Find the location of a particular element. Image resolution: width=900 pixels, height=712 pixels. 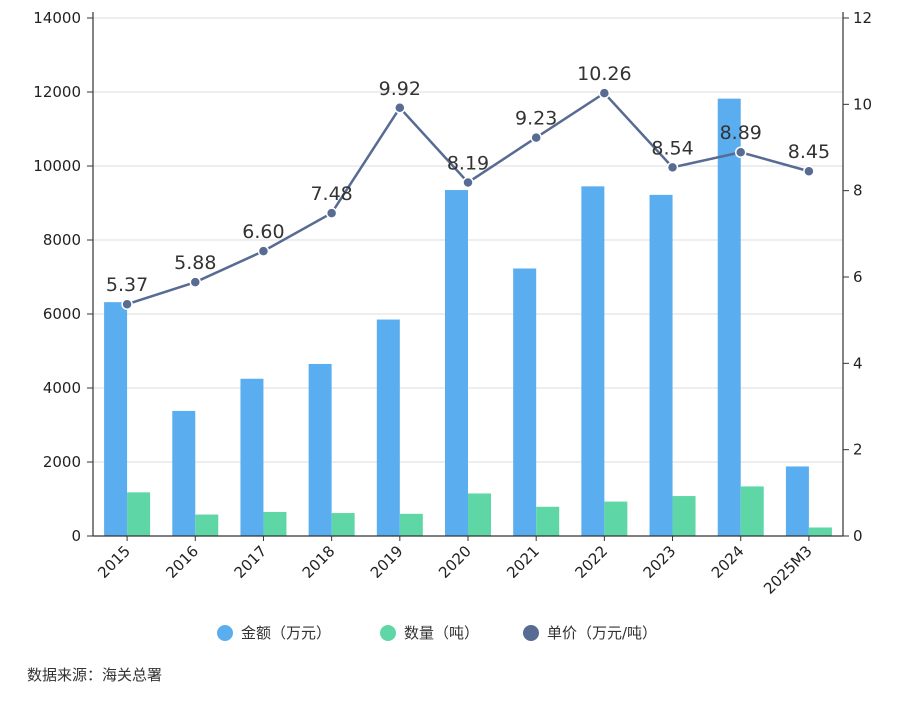

price-data-label: 10.26 is located at coordinates (604, 74).